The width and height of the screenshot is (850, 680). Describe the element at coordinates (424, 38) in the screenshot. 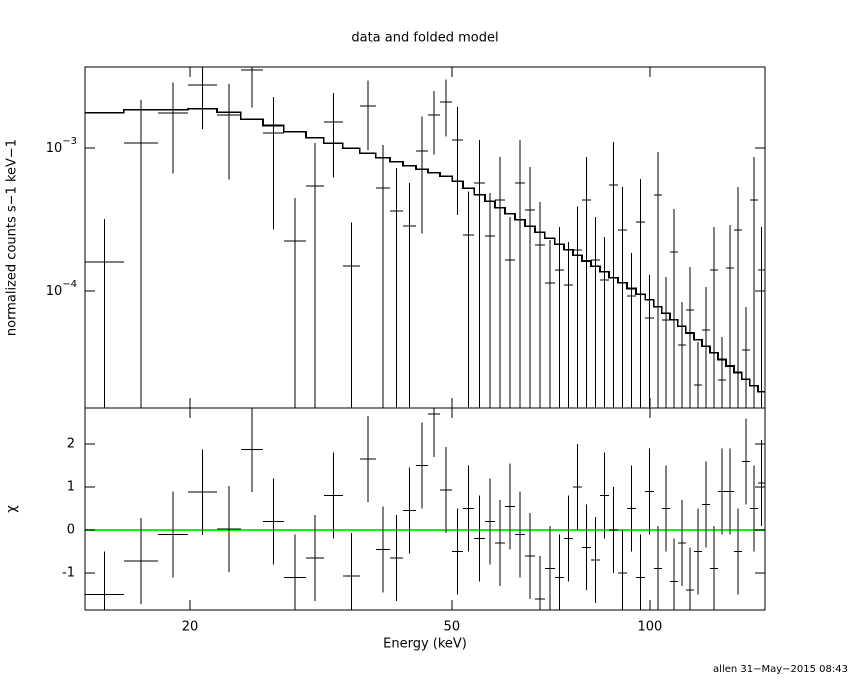

I see `chart-title: data and folded model` at that location.